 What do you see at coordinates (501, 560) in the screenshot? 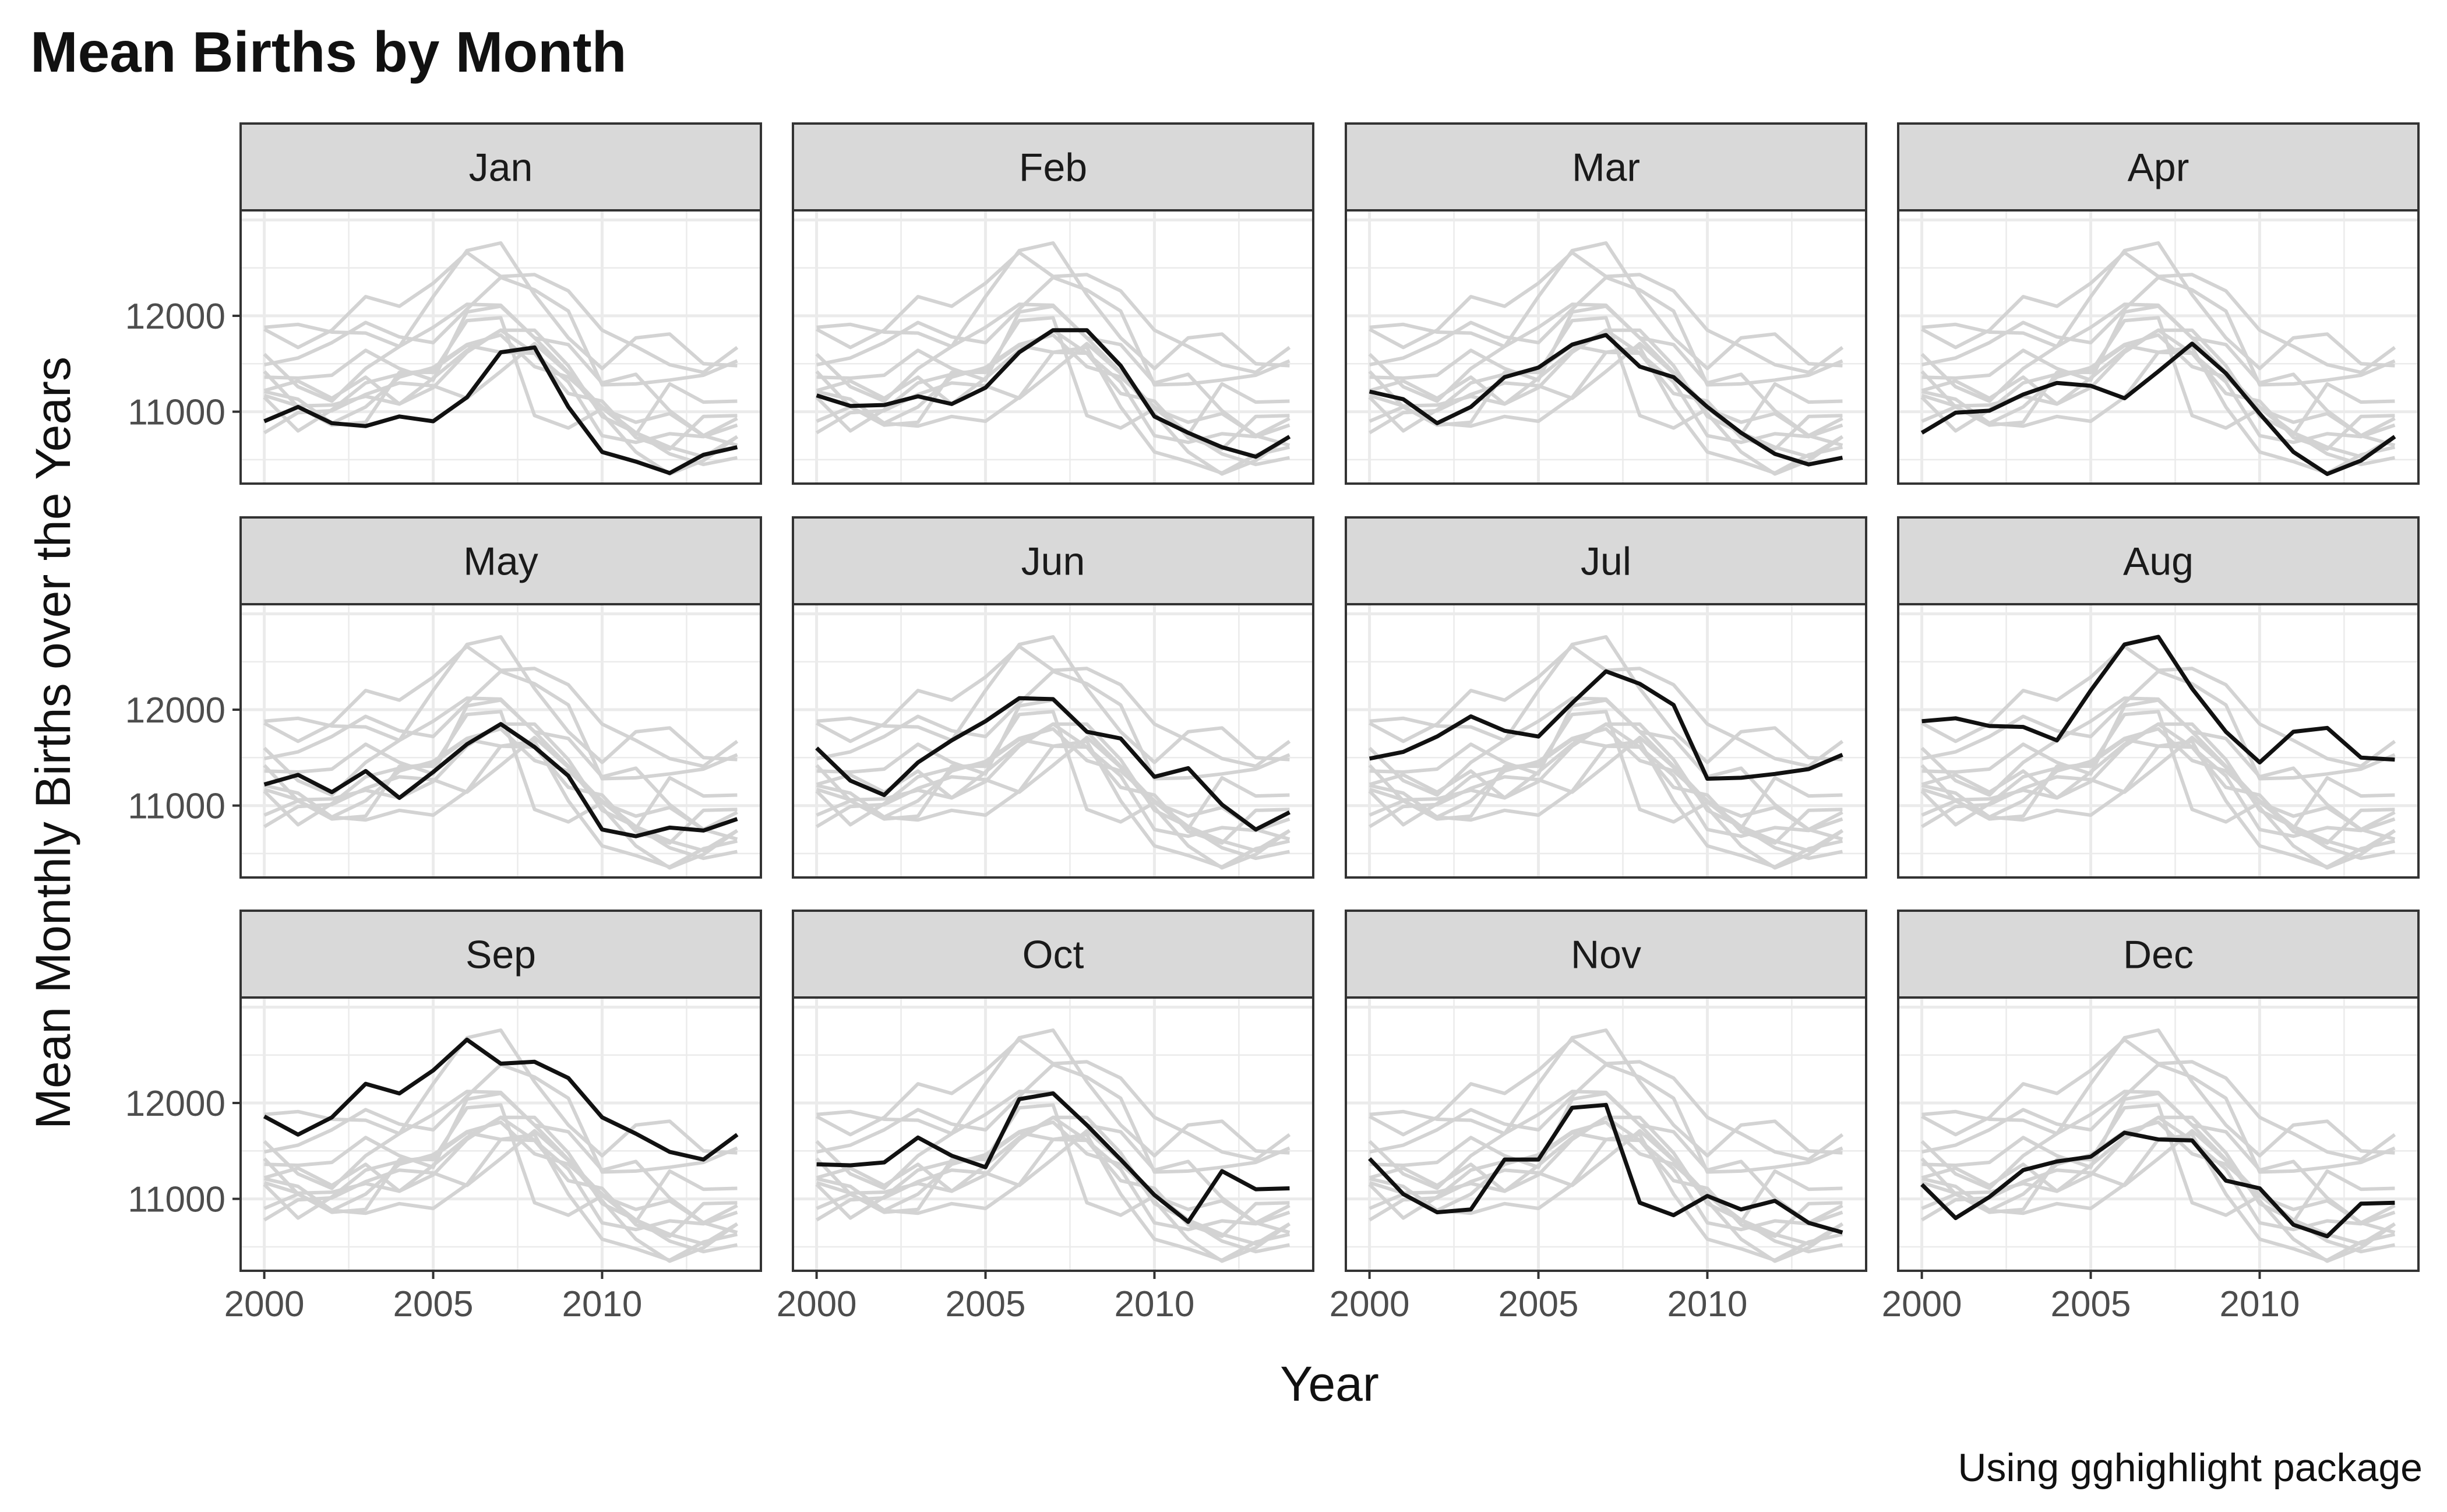
I see `strip-may` at bounding box center [501, 560].